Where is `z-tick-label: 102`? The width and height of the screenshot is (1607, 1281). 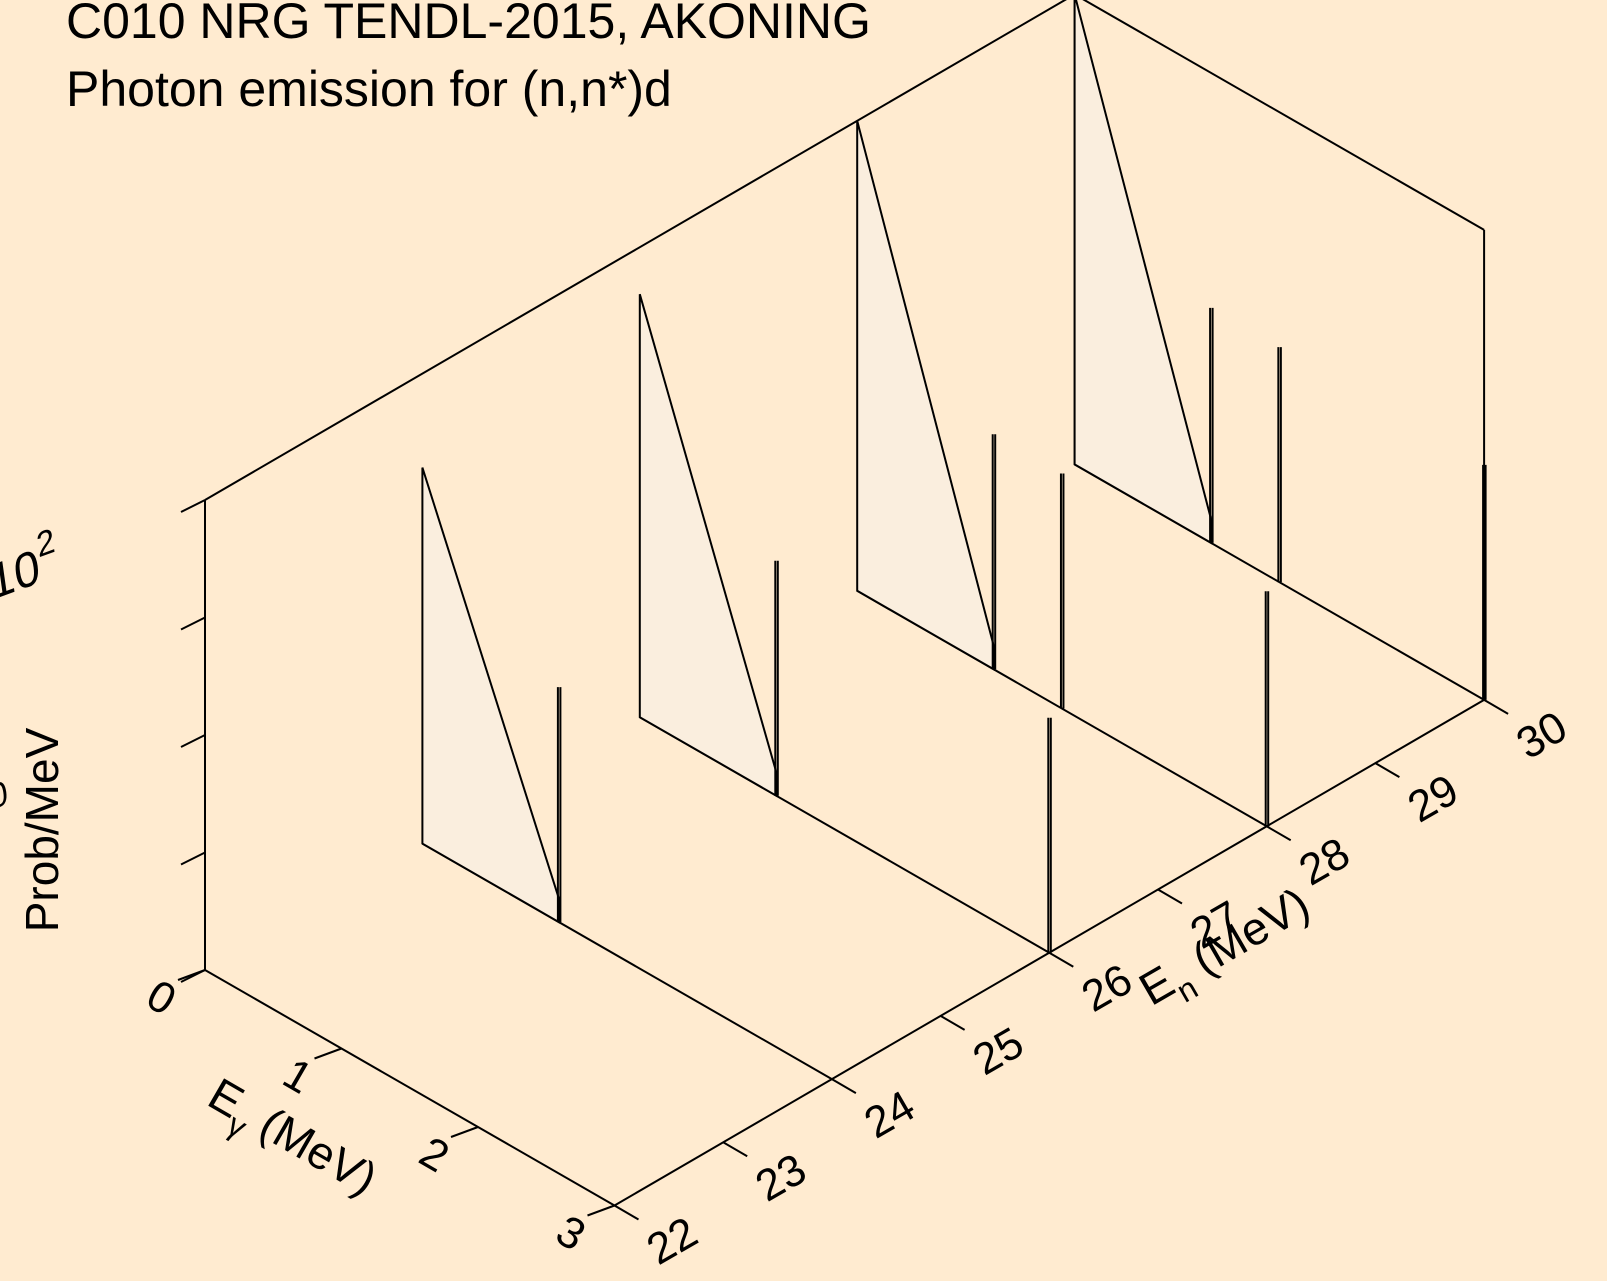
z-tick-label: 102 is located at coordinates (30, 566).